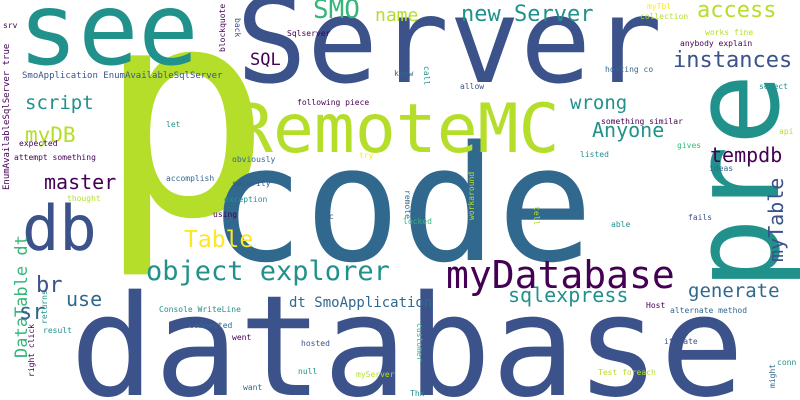 Image resolution: width=800 pixels, height=400 pixels. I want to click on word-let: let, so click(173, 124).